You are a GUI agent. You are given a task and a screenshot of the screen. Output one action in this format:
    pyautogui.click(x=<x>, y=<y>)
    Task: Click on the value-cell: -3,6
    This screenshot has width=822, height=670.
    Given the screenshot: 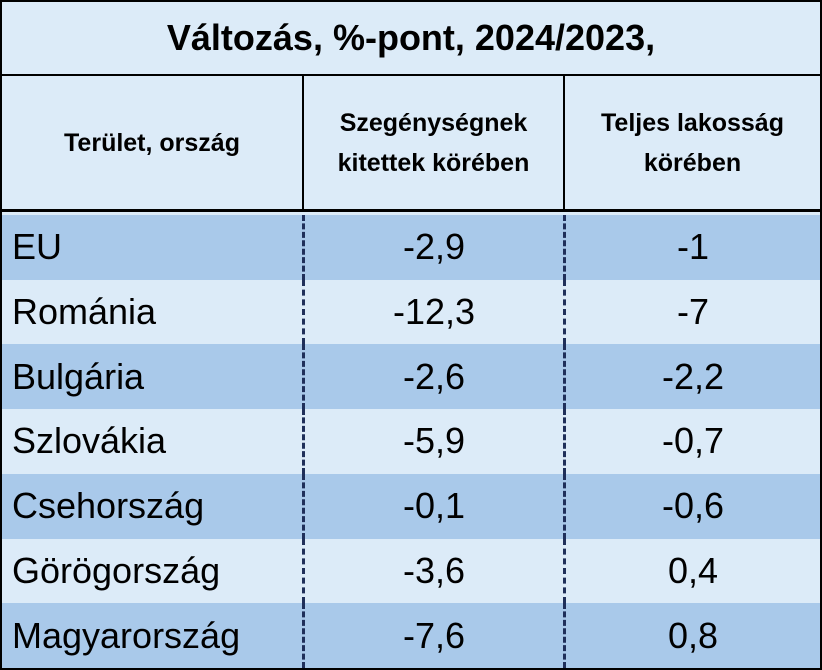 What is the action you would take?
    pyautogui.click(x=432, y=571)
    